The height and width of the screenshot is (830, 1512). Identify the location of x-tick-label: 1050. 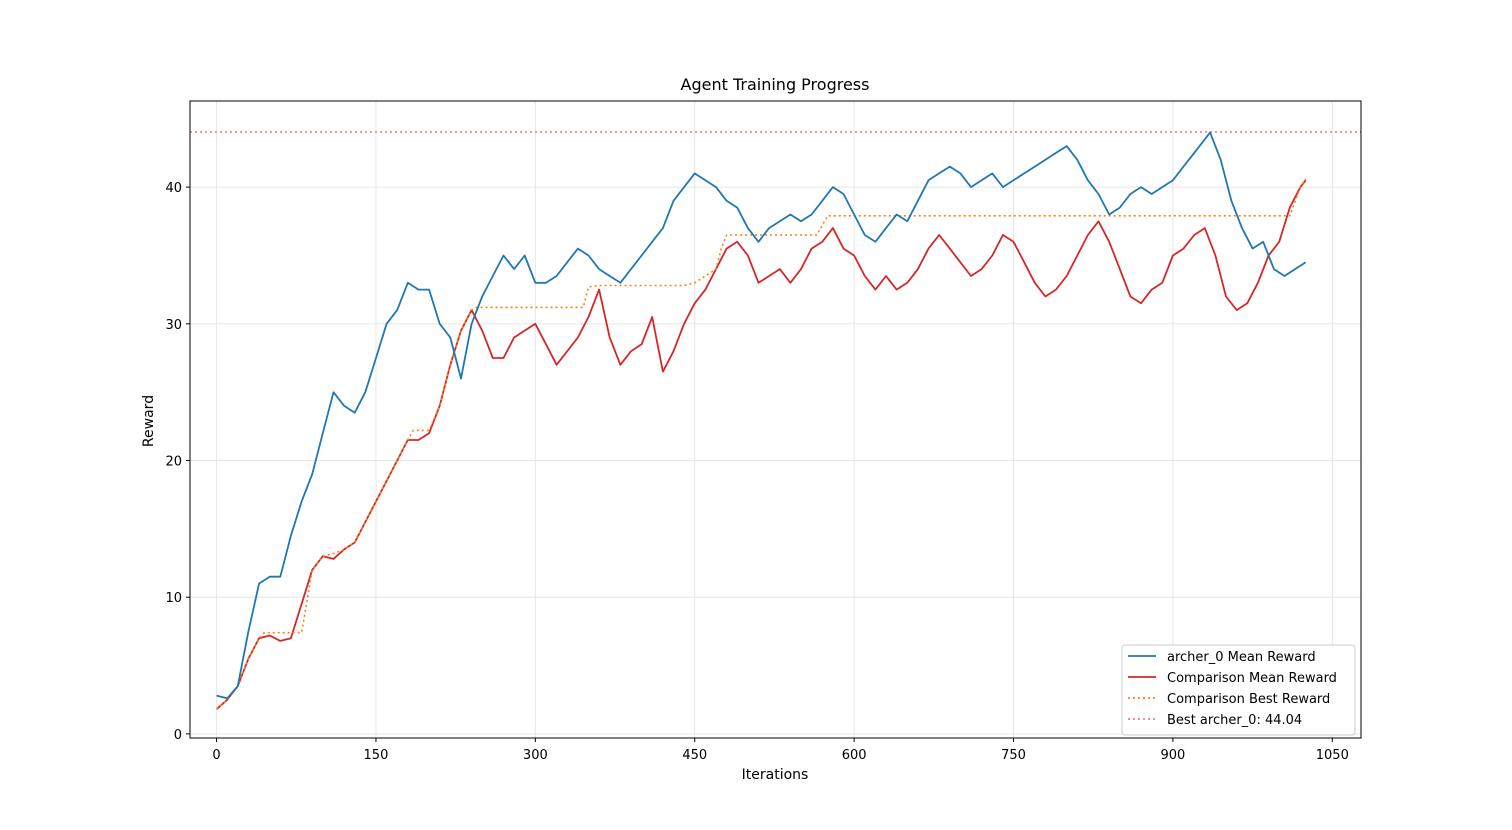
(1332, 755).